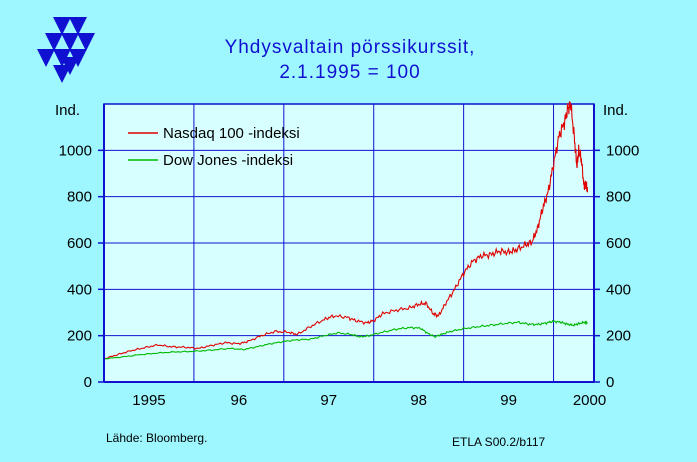 The image size is (697, 462). Describe the element at coordinates (618, 289) in the screenshot. I see `right-ytick-label: 400` at that location.